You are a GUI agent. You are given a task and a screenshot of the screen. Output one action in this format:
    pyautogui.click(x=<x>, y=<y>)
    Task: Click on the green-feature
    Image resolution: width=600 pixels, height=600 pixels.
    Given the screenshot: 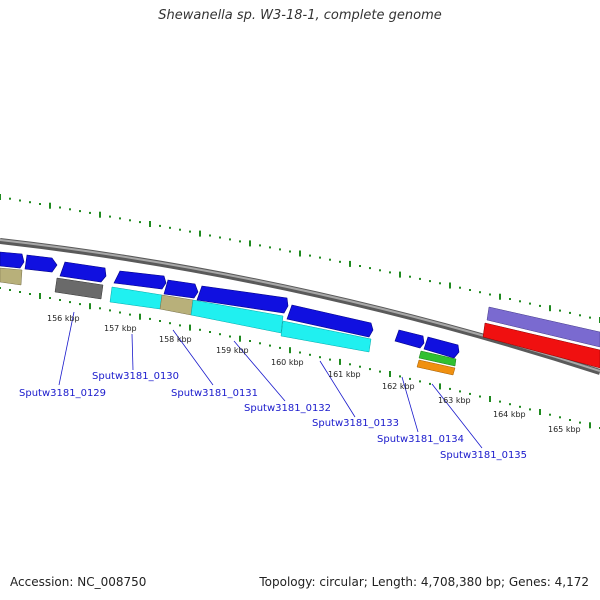 What is the action you would take?
    pyautogui.click(x=437, y=358)
    